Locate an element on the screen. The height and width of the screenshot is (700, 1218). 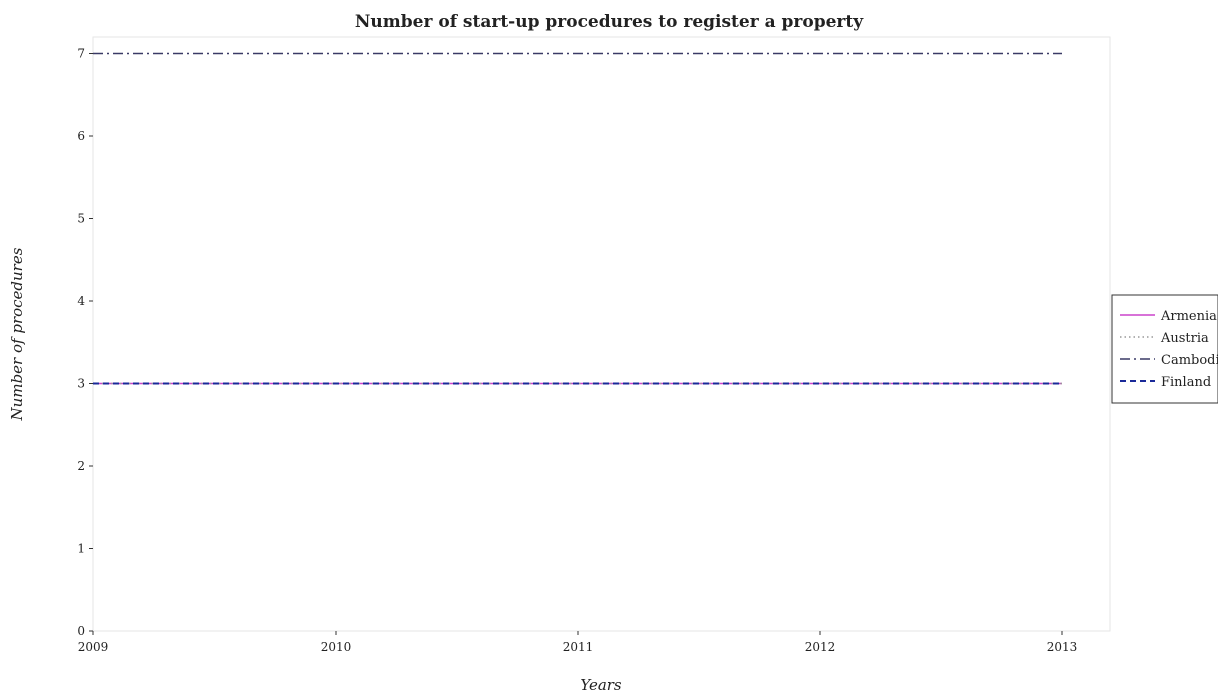
legend: Armenia Austria Cambodia Finland is located at coordinates (1164, 349).